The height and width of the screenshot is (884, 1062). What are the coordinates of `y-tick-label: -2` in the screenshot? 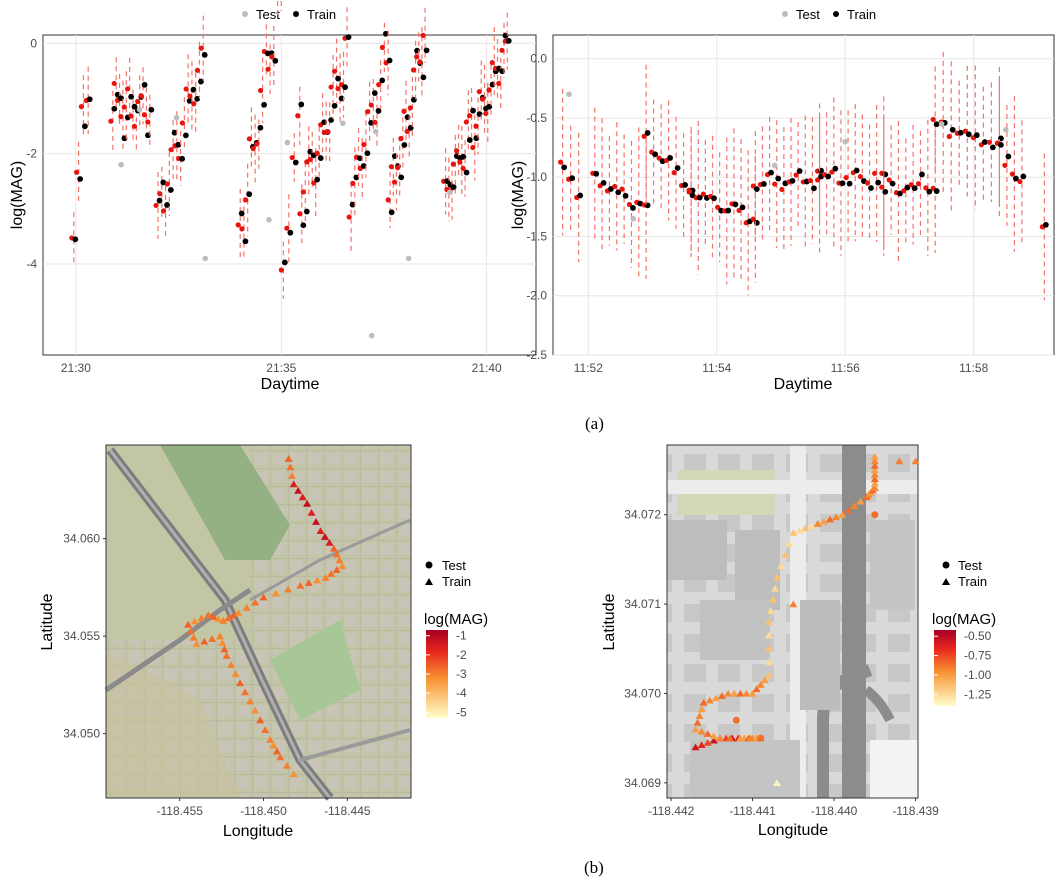 It's located at (31, 154).